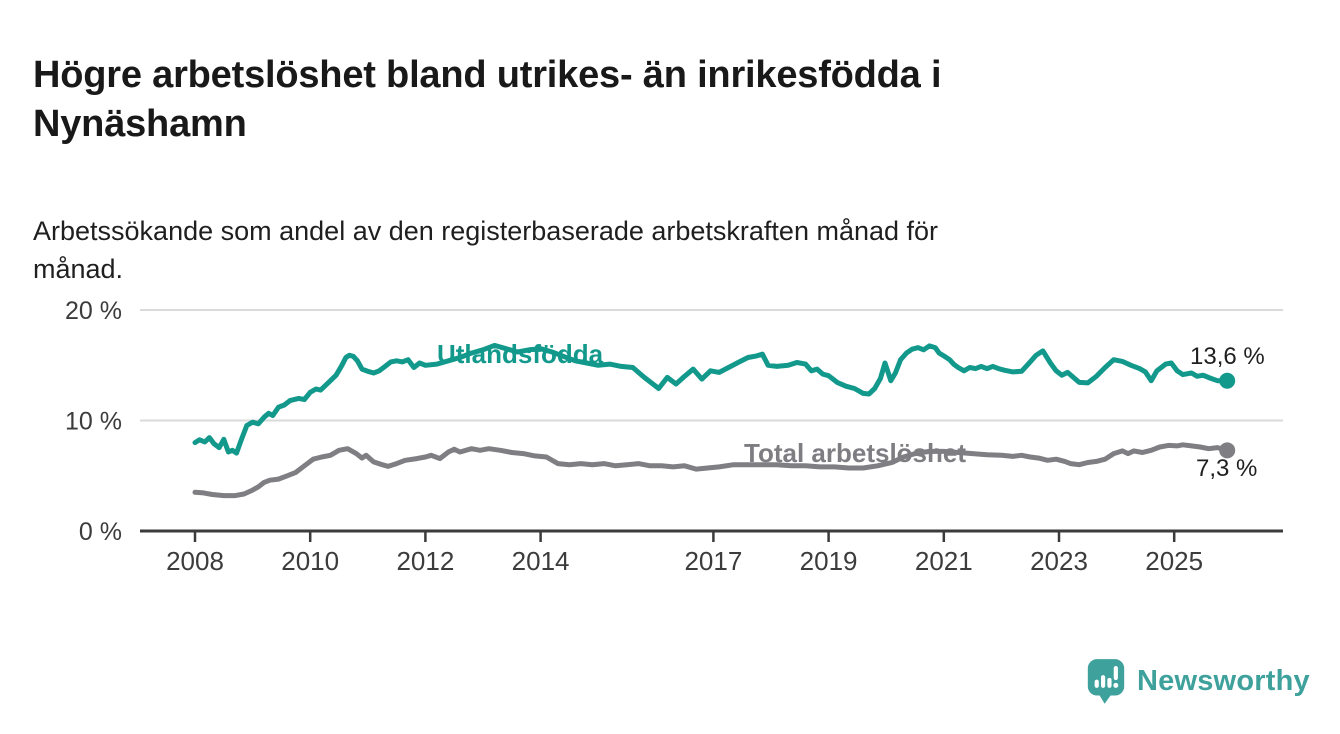  Describe the element at coordinates (78, 269) in the screenshot. I see `subtitle-line-2: månad.` at that location.